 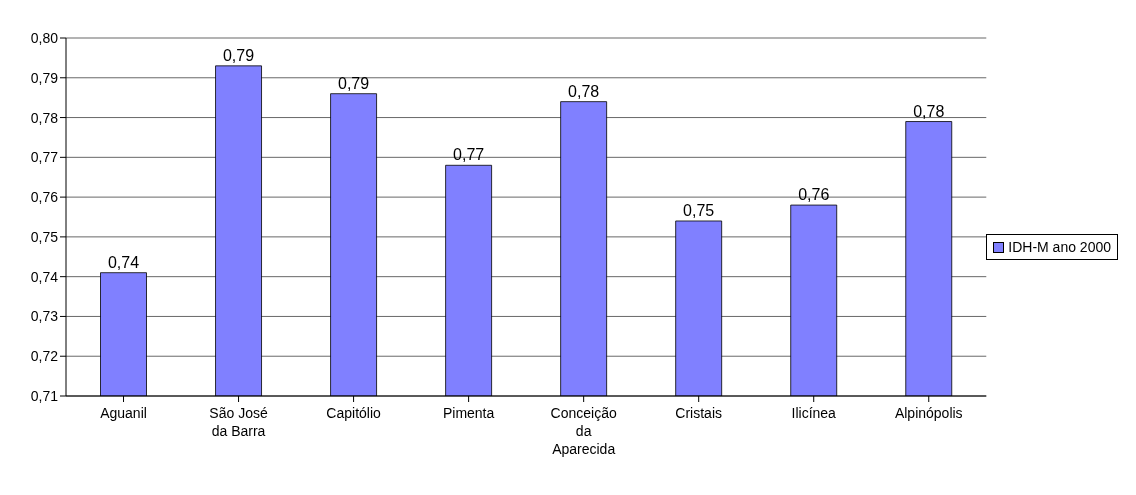 What do you see at coordinates (44, 395) in the screenshot?
I see `y-tick-label: 0,71` at bounding box center [44, 395].